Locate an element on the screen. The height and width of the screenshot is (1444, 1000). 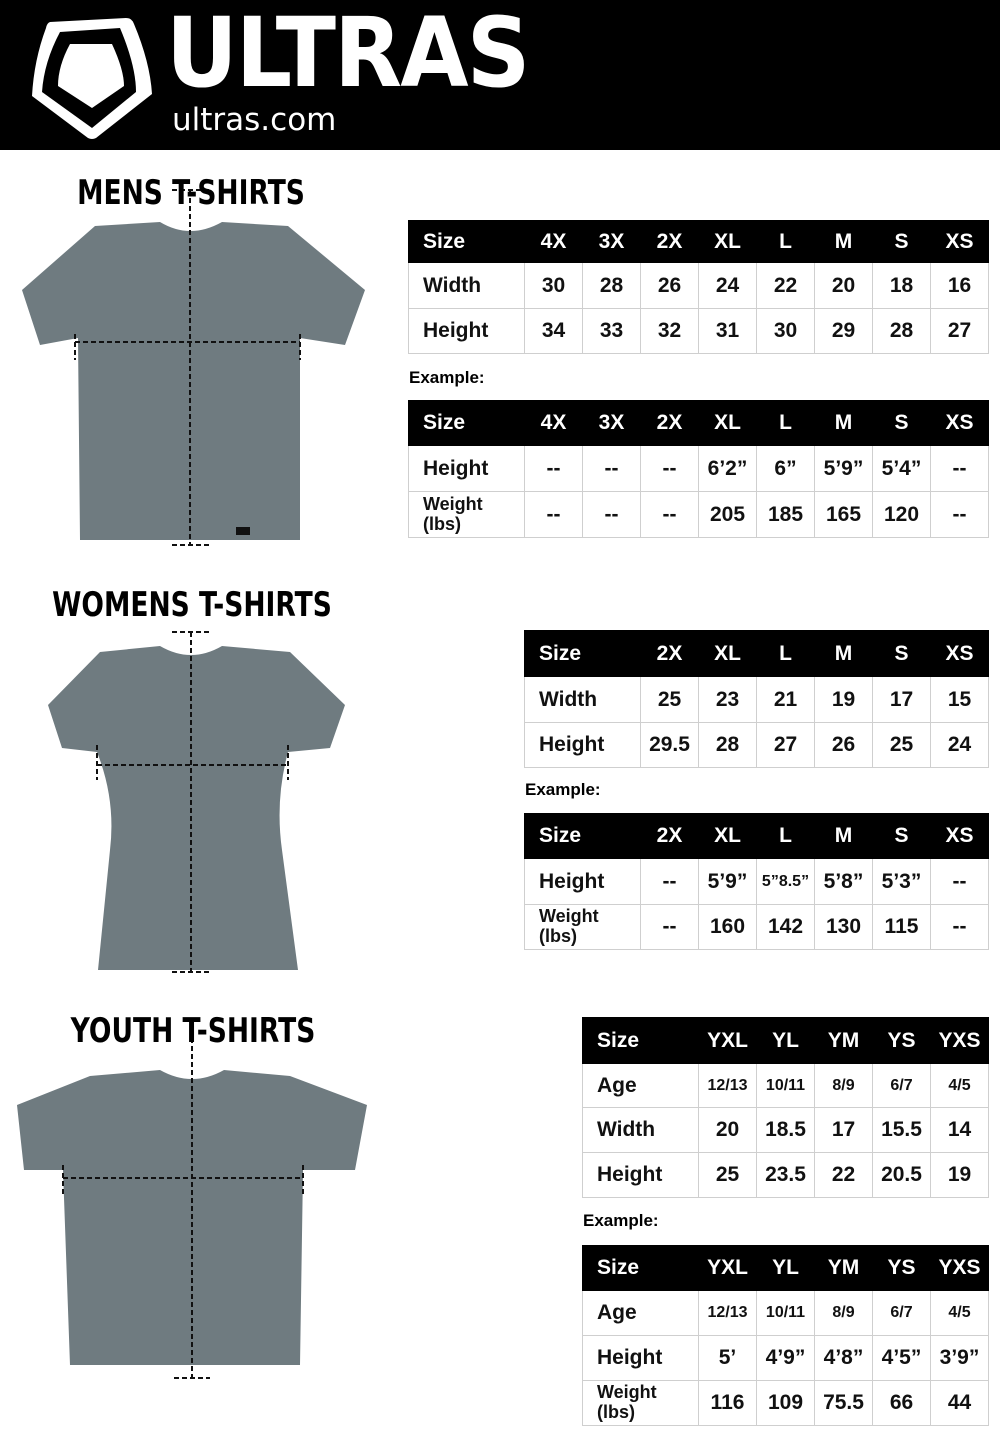
size-header-cell: YS is located at coordinates (901, 1040).